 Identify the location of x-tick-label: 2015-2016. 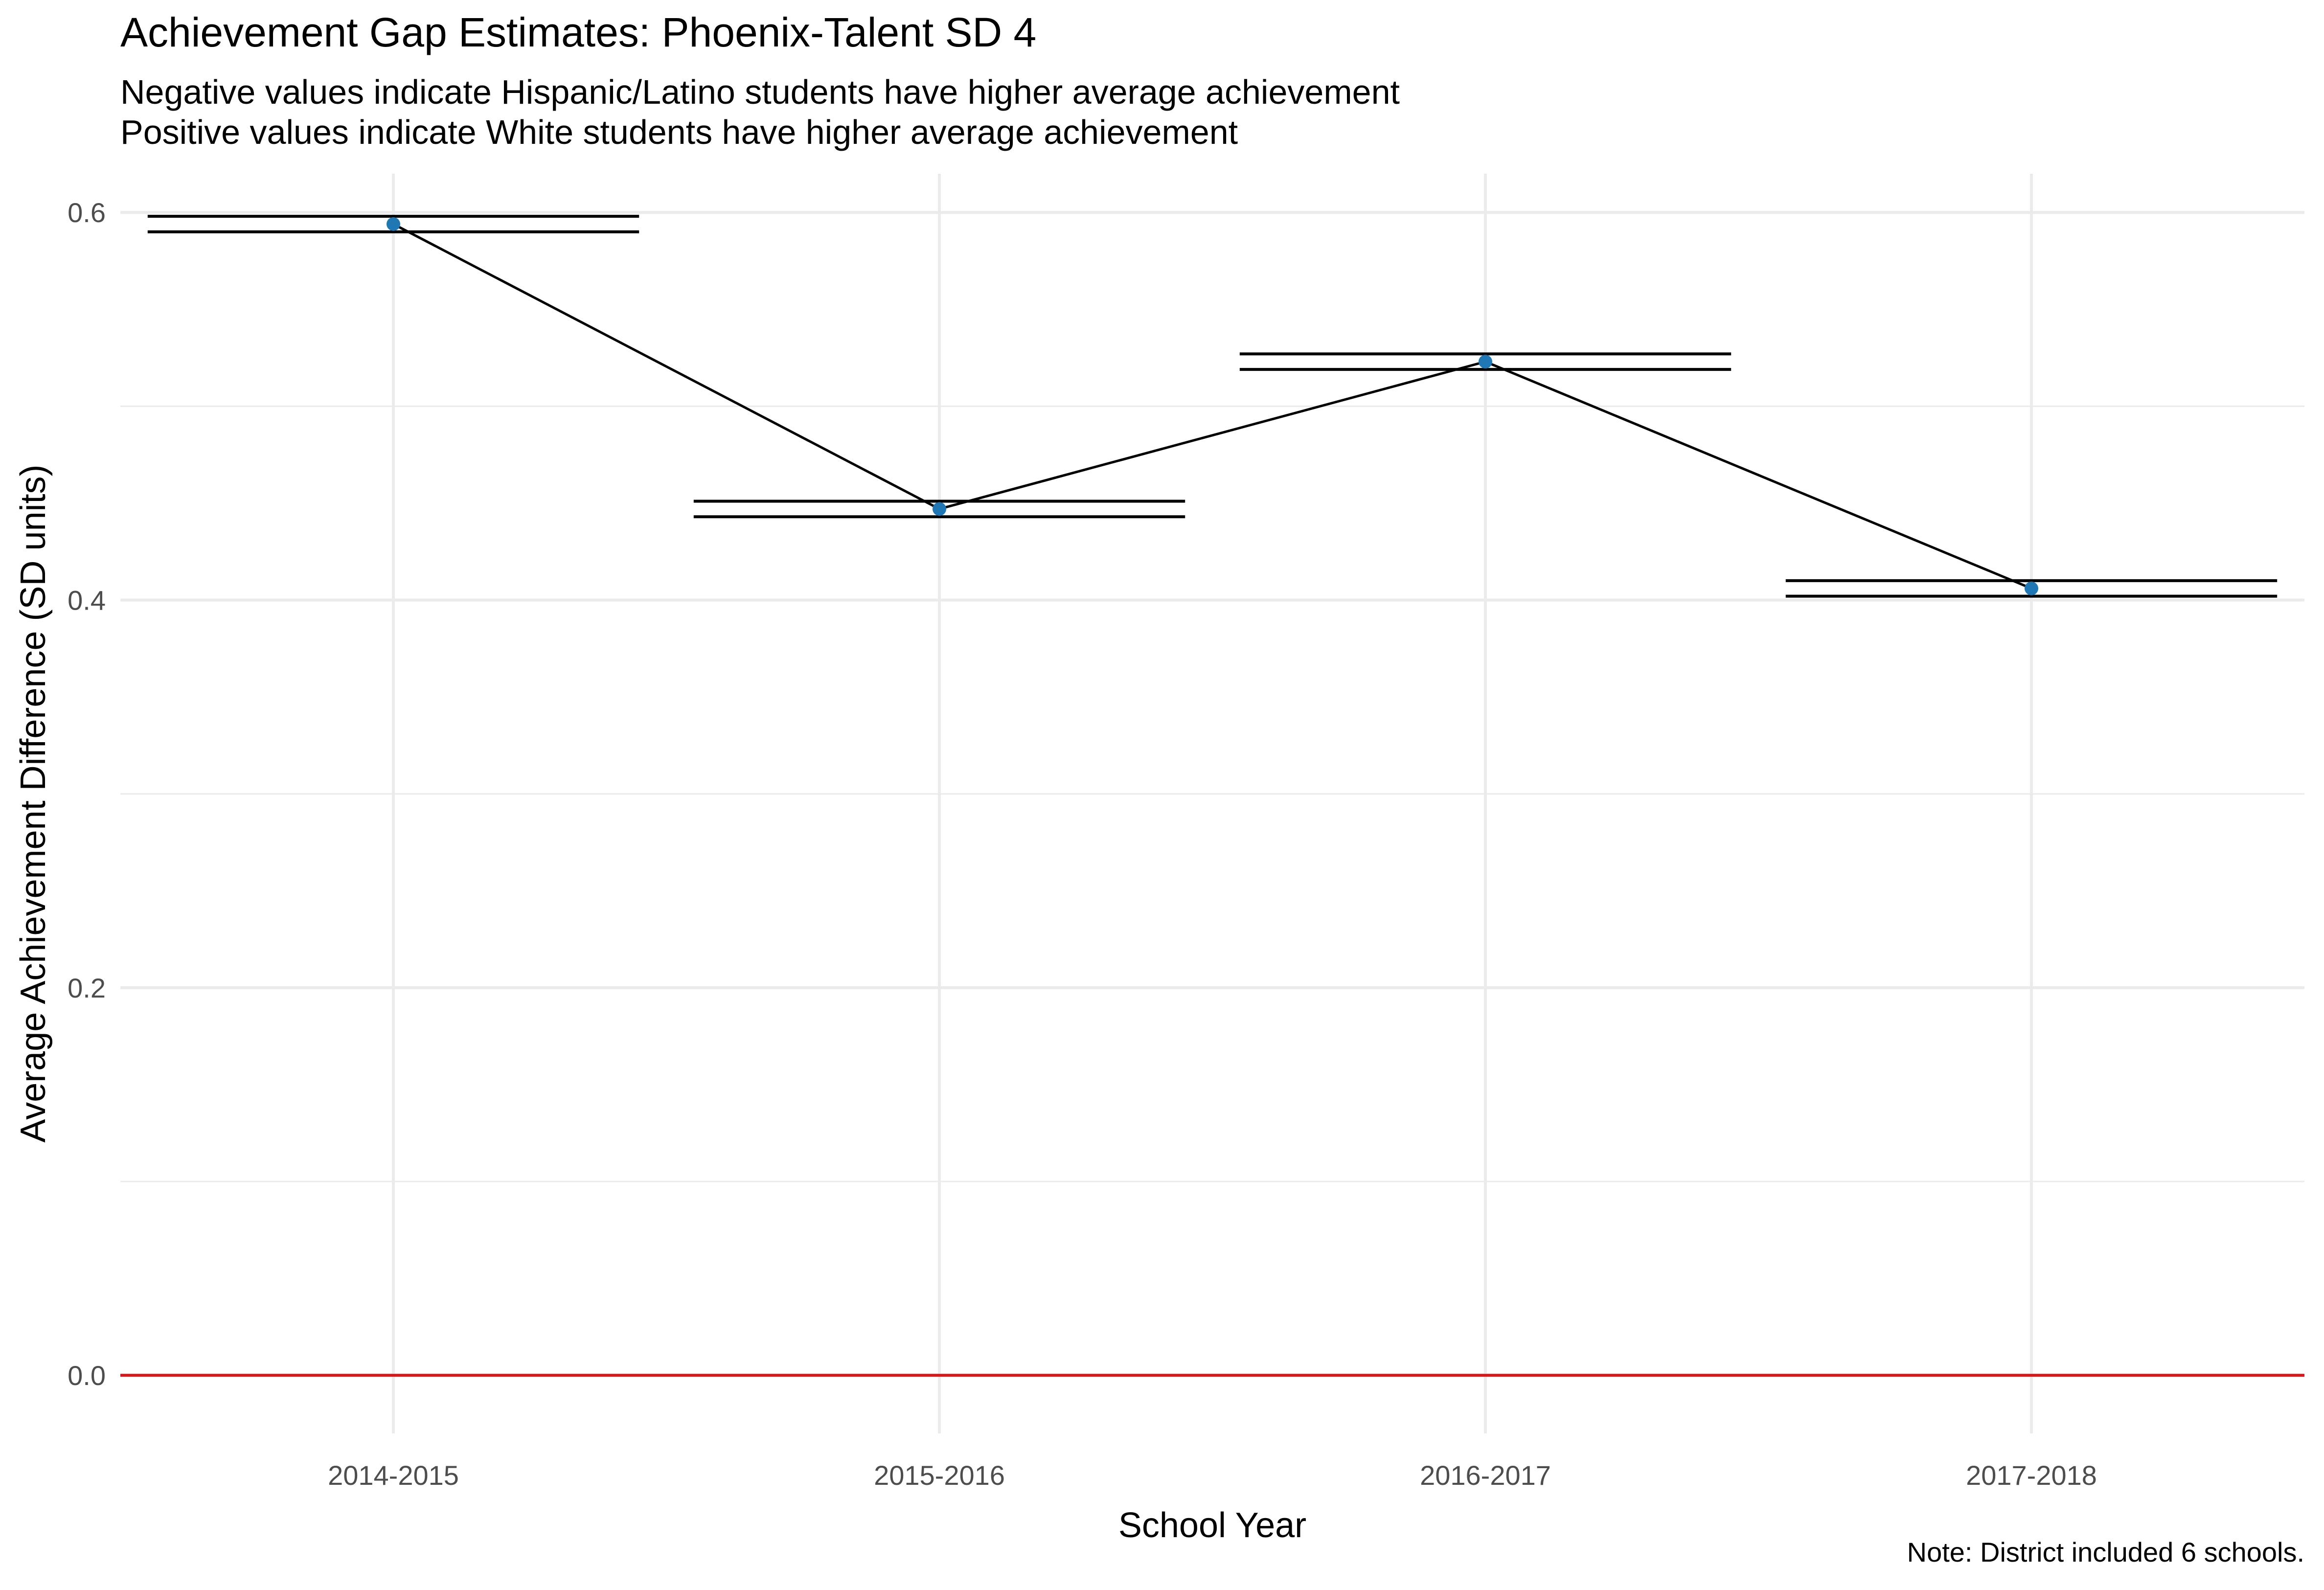
(940, 1476).